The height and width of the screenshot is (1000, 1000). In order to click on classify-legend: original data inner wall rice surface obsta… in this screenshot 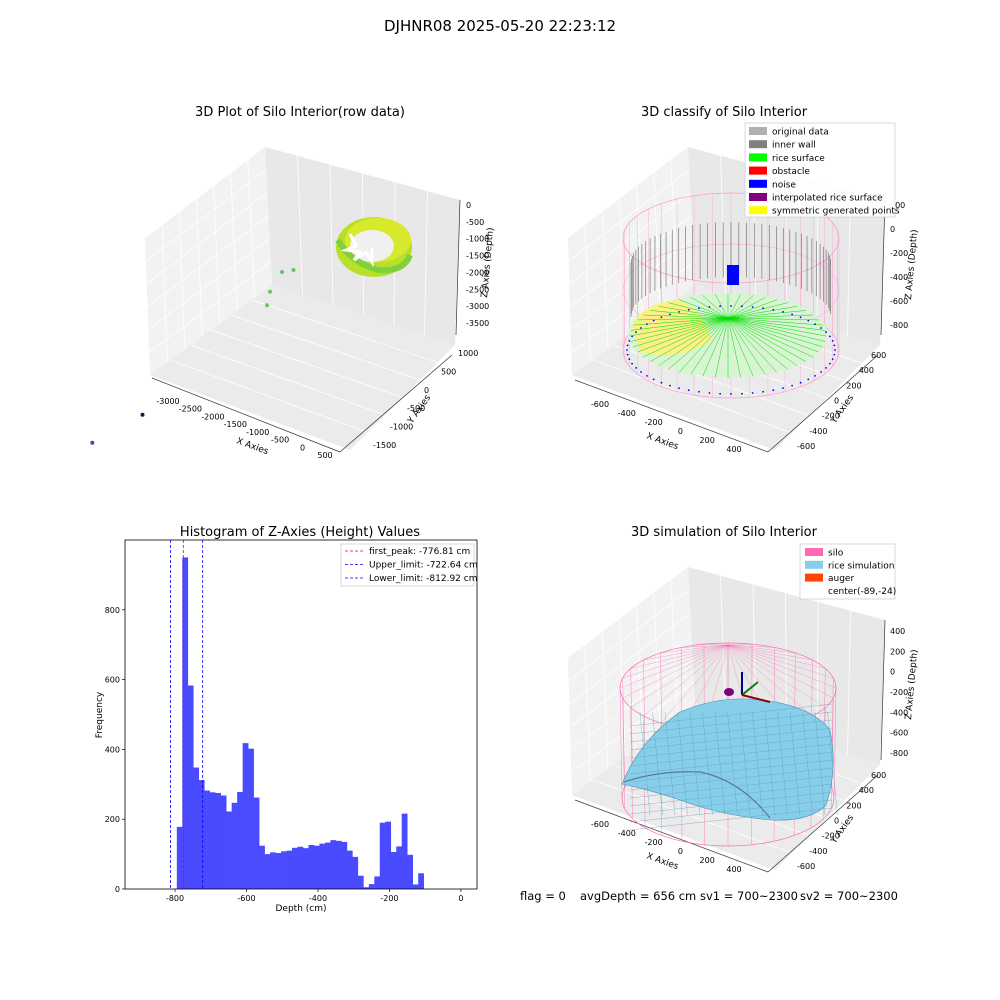, I will do `click(822, 170)`.